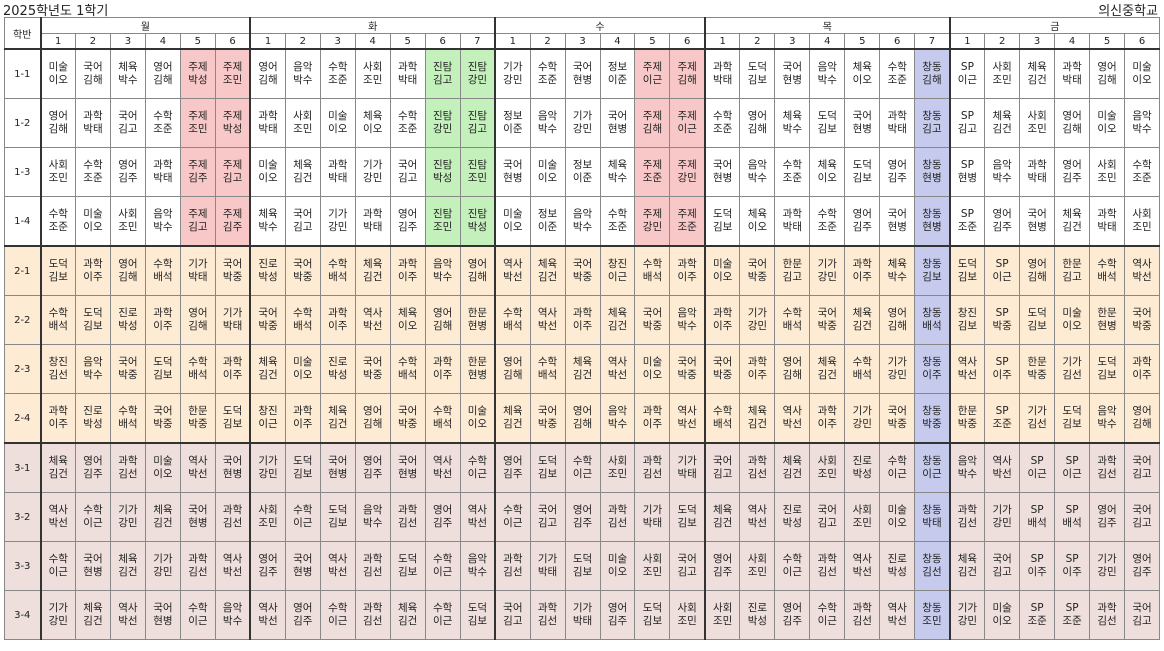  Describe the element at coordinates (792, 320) in the screenshot. I see `lesson-cell: 수학 배석` at that location.